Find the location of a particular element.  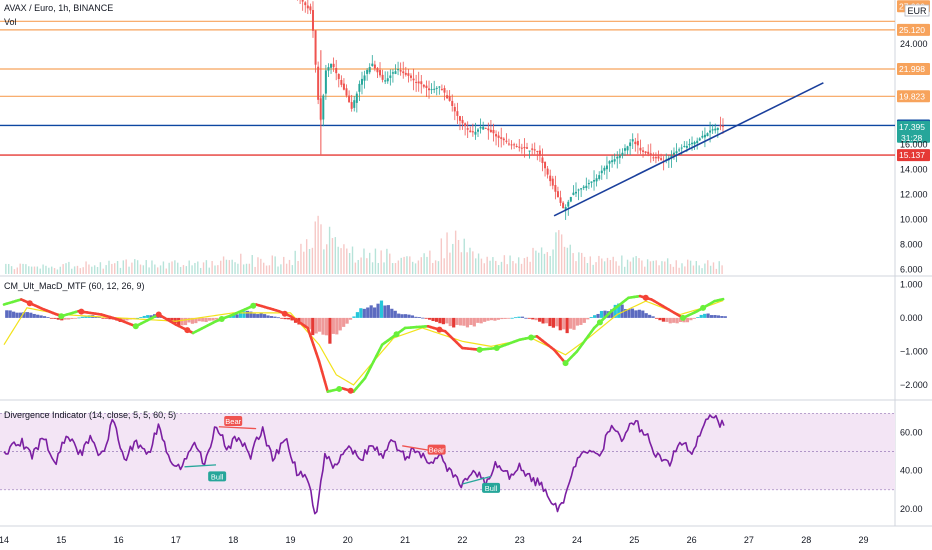

x-tick-label: 25 is located at coordinates (634, 540).